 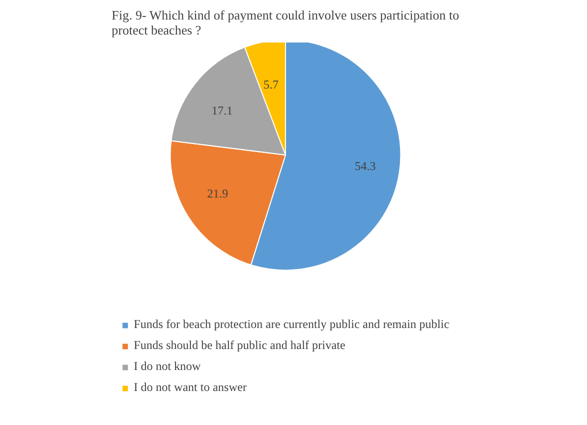 I want to click on legend-label: Funds for beach protection are currently public and remain public, so click(x=292, y=324).